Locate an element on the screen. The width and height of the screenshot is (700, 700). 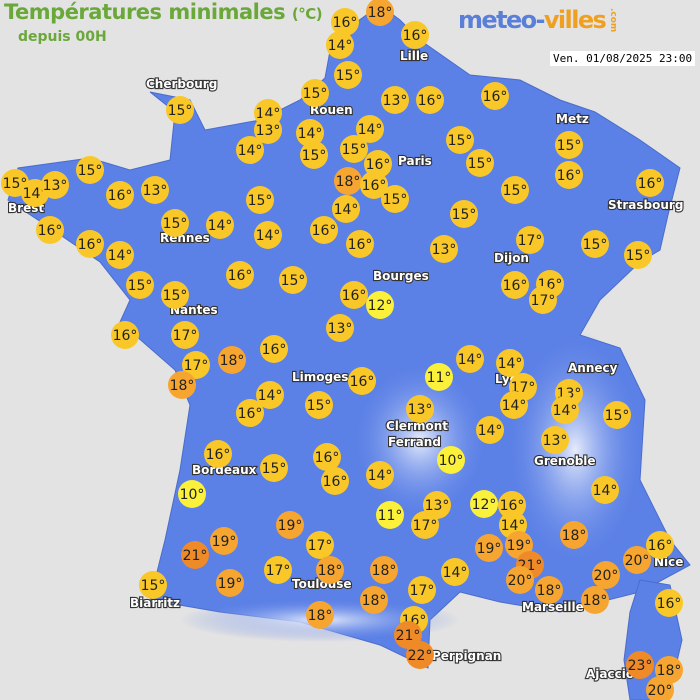
logo: meteo-villes .com is located at coordinates (538, 20).